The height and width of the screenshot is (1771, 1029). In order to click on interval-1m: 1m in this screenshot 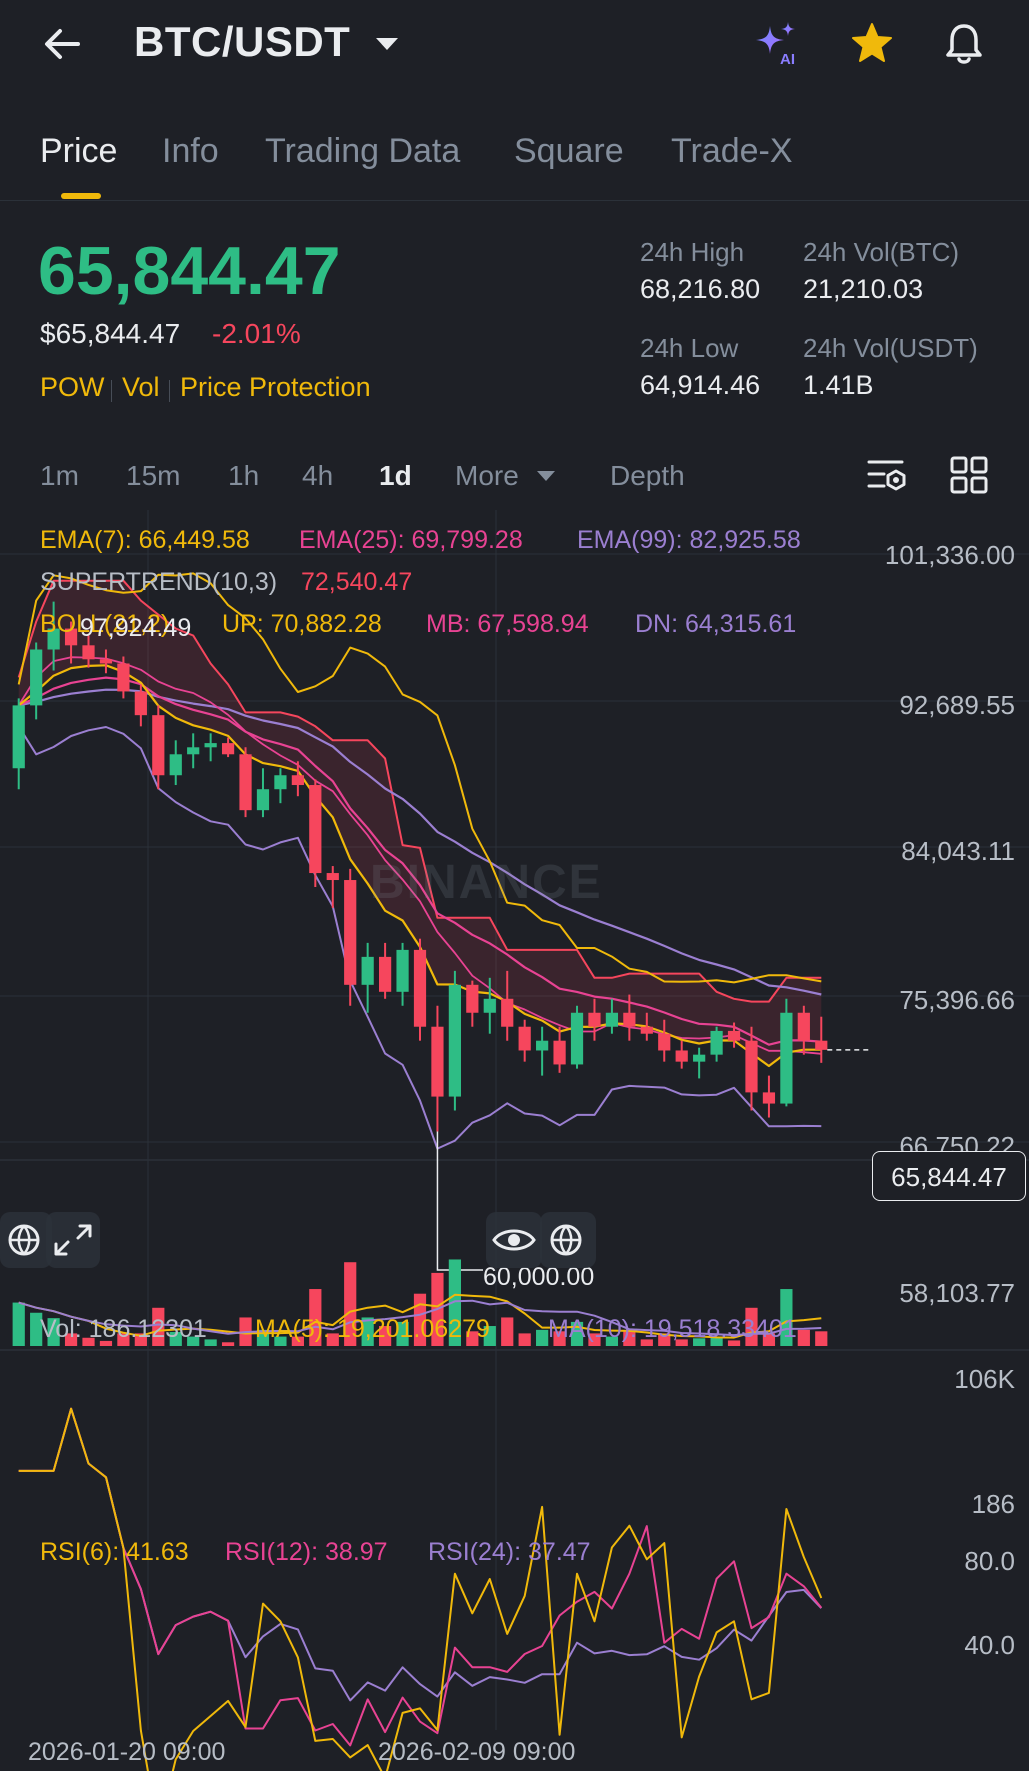, I will do `click(59, 475)`.